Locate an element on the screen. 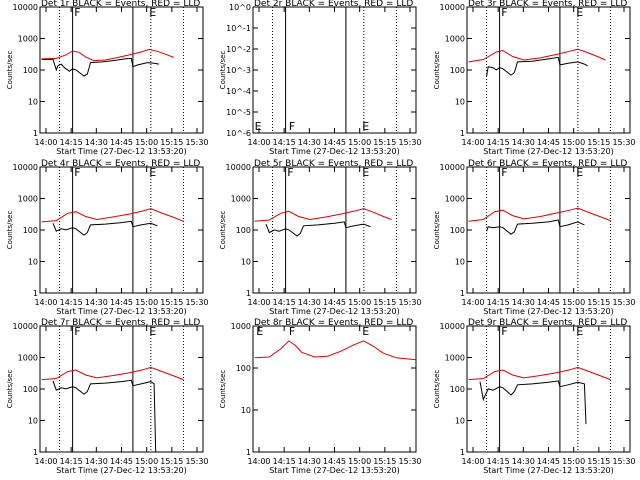  panel-title: Det 2r BLACK = Events, RED = LLD is located at coordinates (333, 4).